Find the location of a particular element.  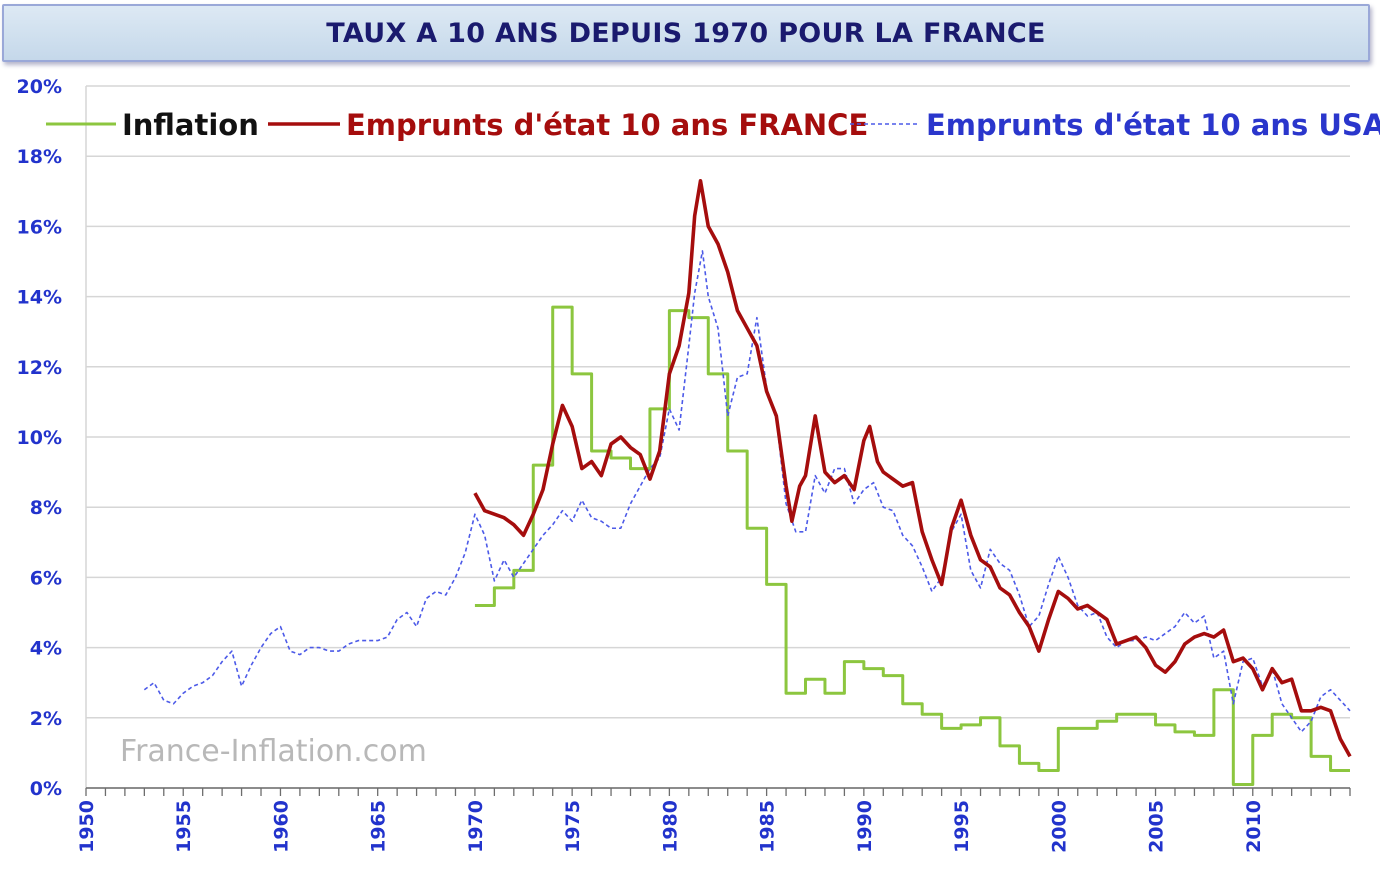

legend-label: Emprunts d'état 10 ans USA is located at coordinates (1153, 125).